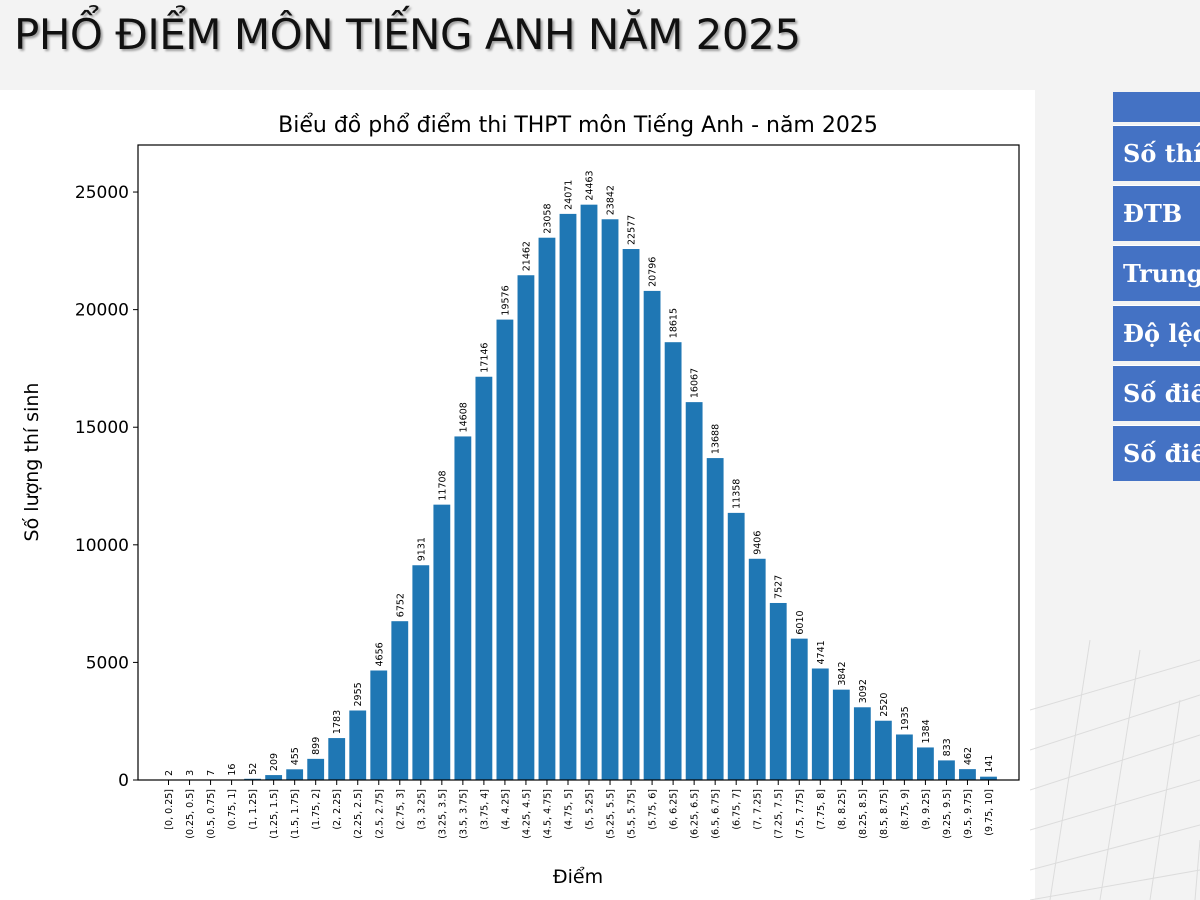 This screenshot has width=1200, height=900. Describe the element at coordinates (568, 195) in the screenshot. I see `data-label: 24071` at that location.